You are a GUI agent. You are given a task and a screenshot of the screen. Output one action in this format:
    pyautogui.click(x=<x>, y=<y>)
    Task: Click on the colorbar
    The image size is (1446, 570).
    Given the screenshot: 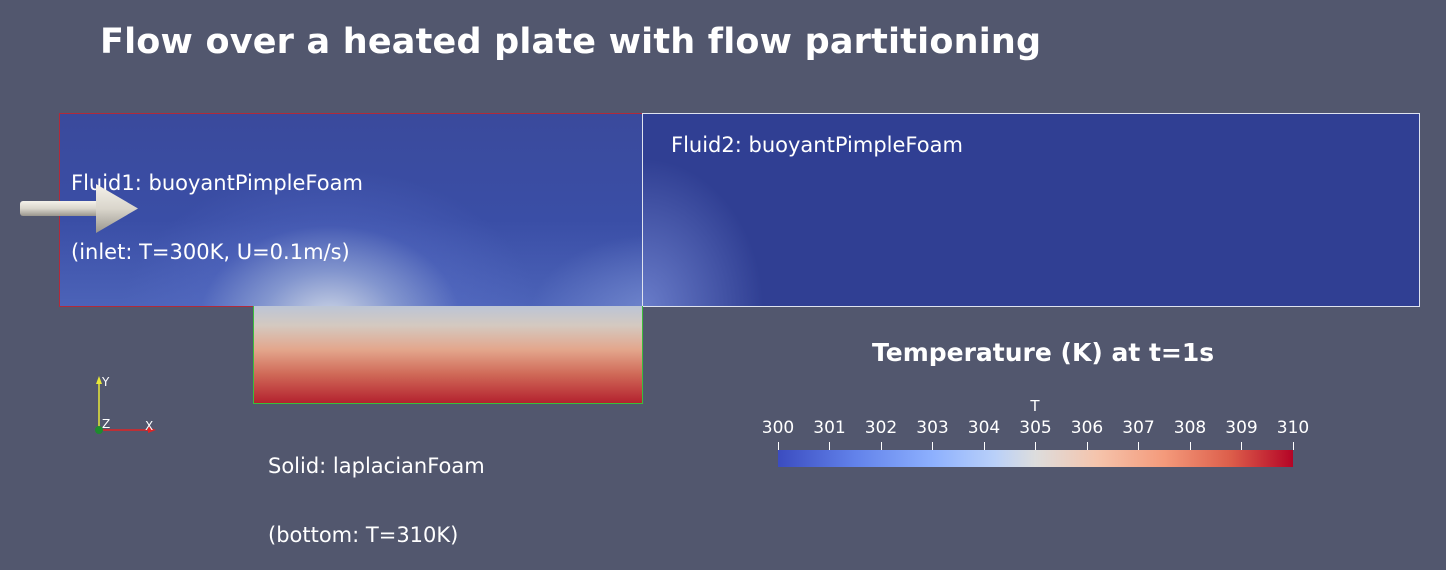 What is the action you would take?
    pyautogui.click(x=1035, y=458)
    